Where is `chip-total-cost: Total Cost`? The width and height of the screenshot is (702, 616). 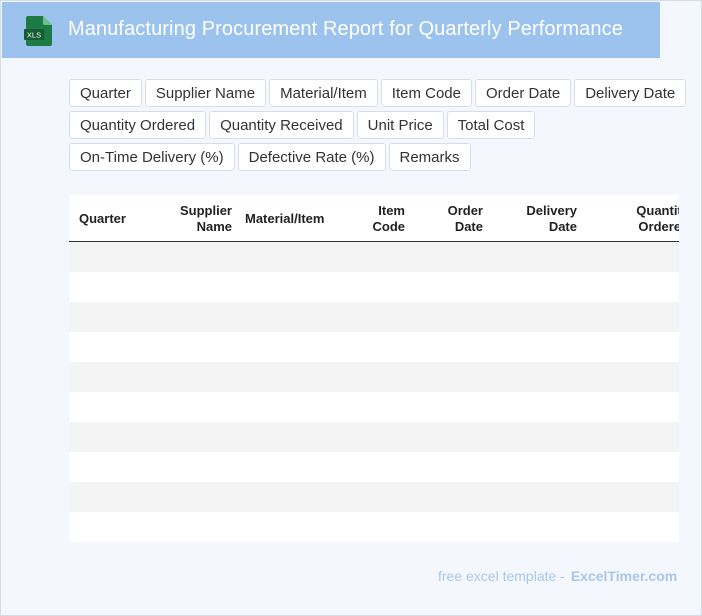 chip-total-cost: Total Cost is located at coordinates (491, 125).